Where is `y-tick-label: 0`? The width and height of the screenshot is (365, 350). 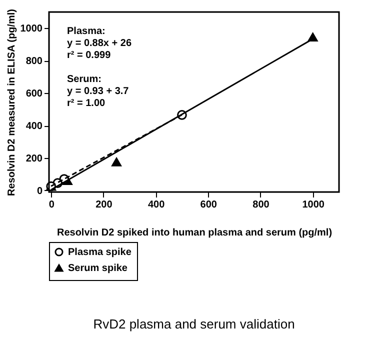 y-tick-label: 0 is located at coordinates (39, 191).